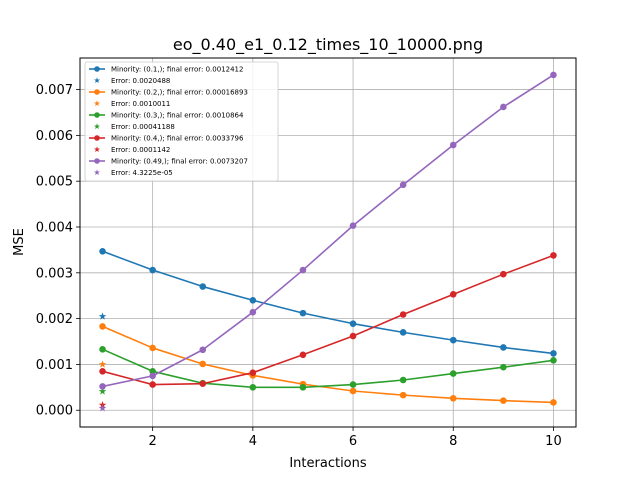 The image size is (640, 480). I want to click on legend-series-label: Minority: (0.3,); final error: 0.0010864, so click(177, 116).